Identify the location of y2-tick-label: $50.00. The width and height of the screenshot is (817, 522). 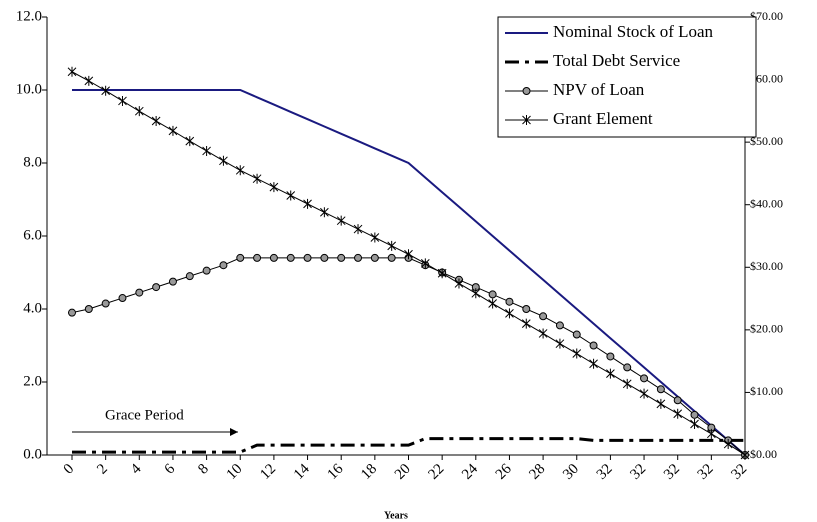
(766, 141).